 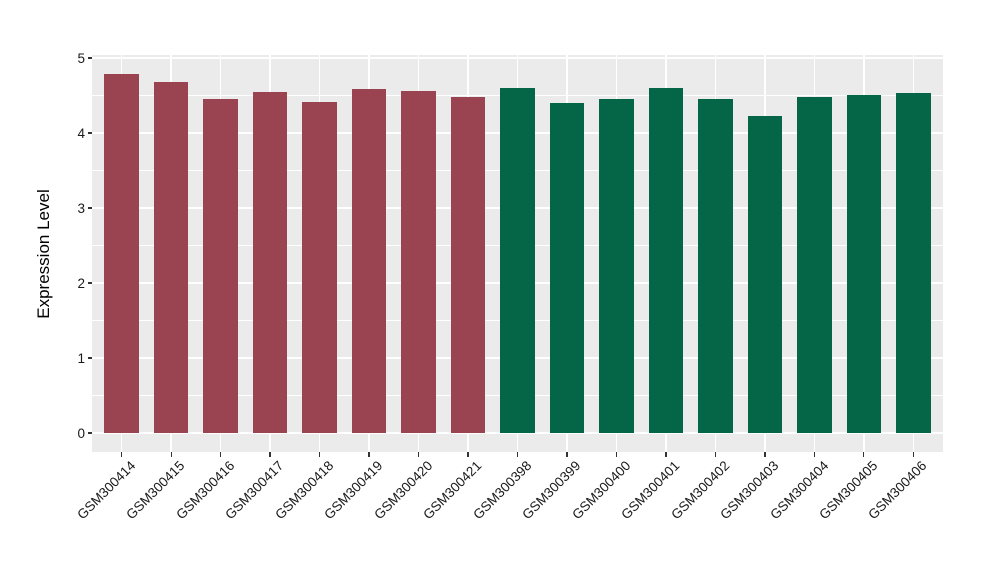 I want to click on bar-GSM300415, so click(x=171, y=257).